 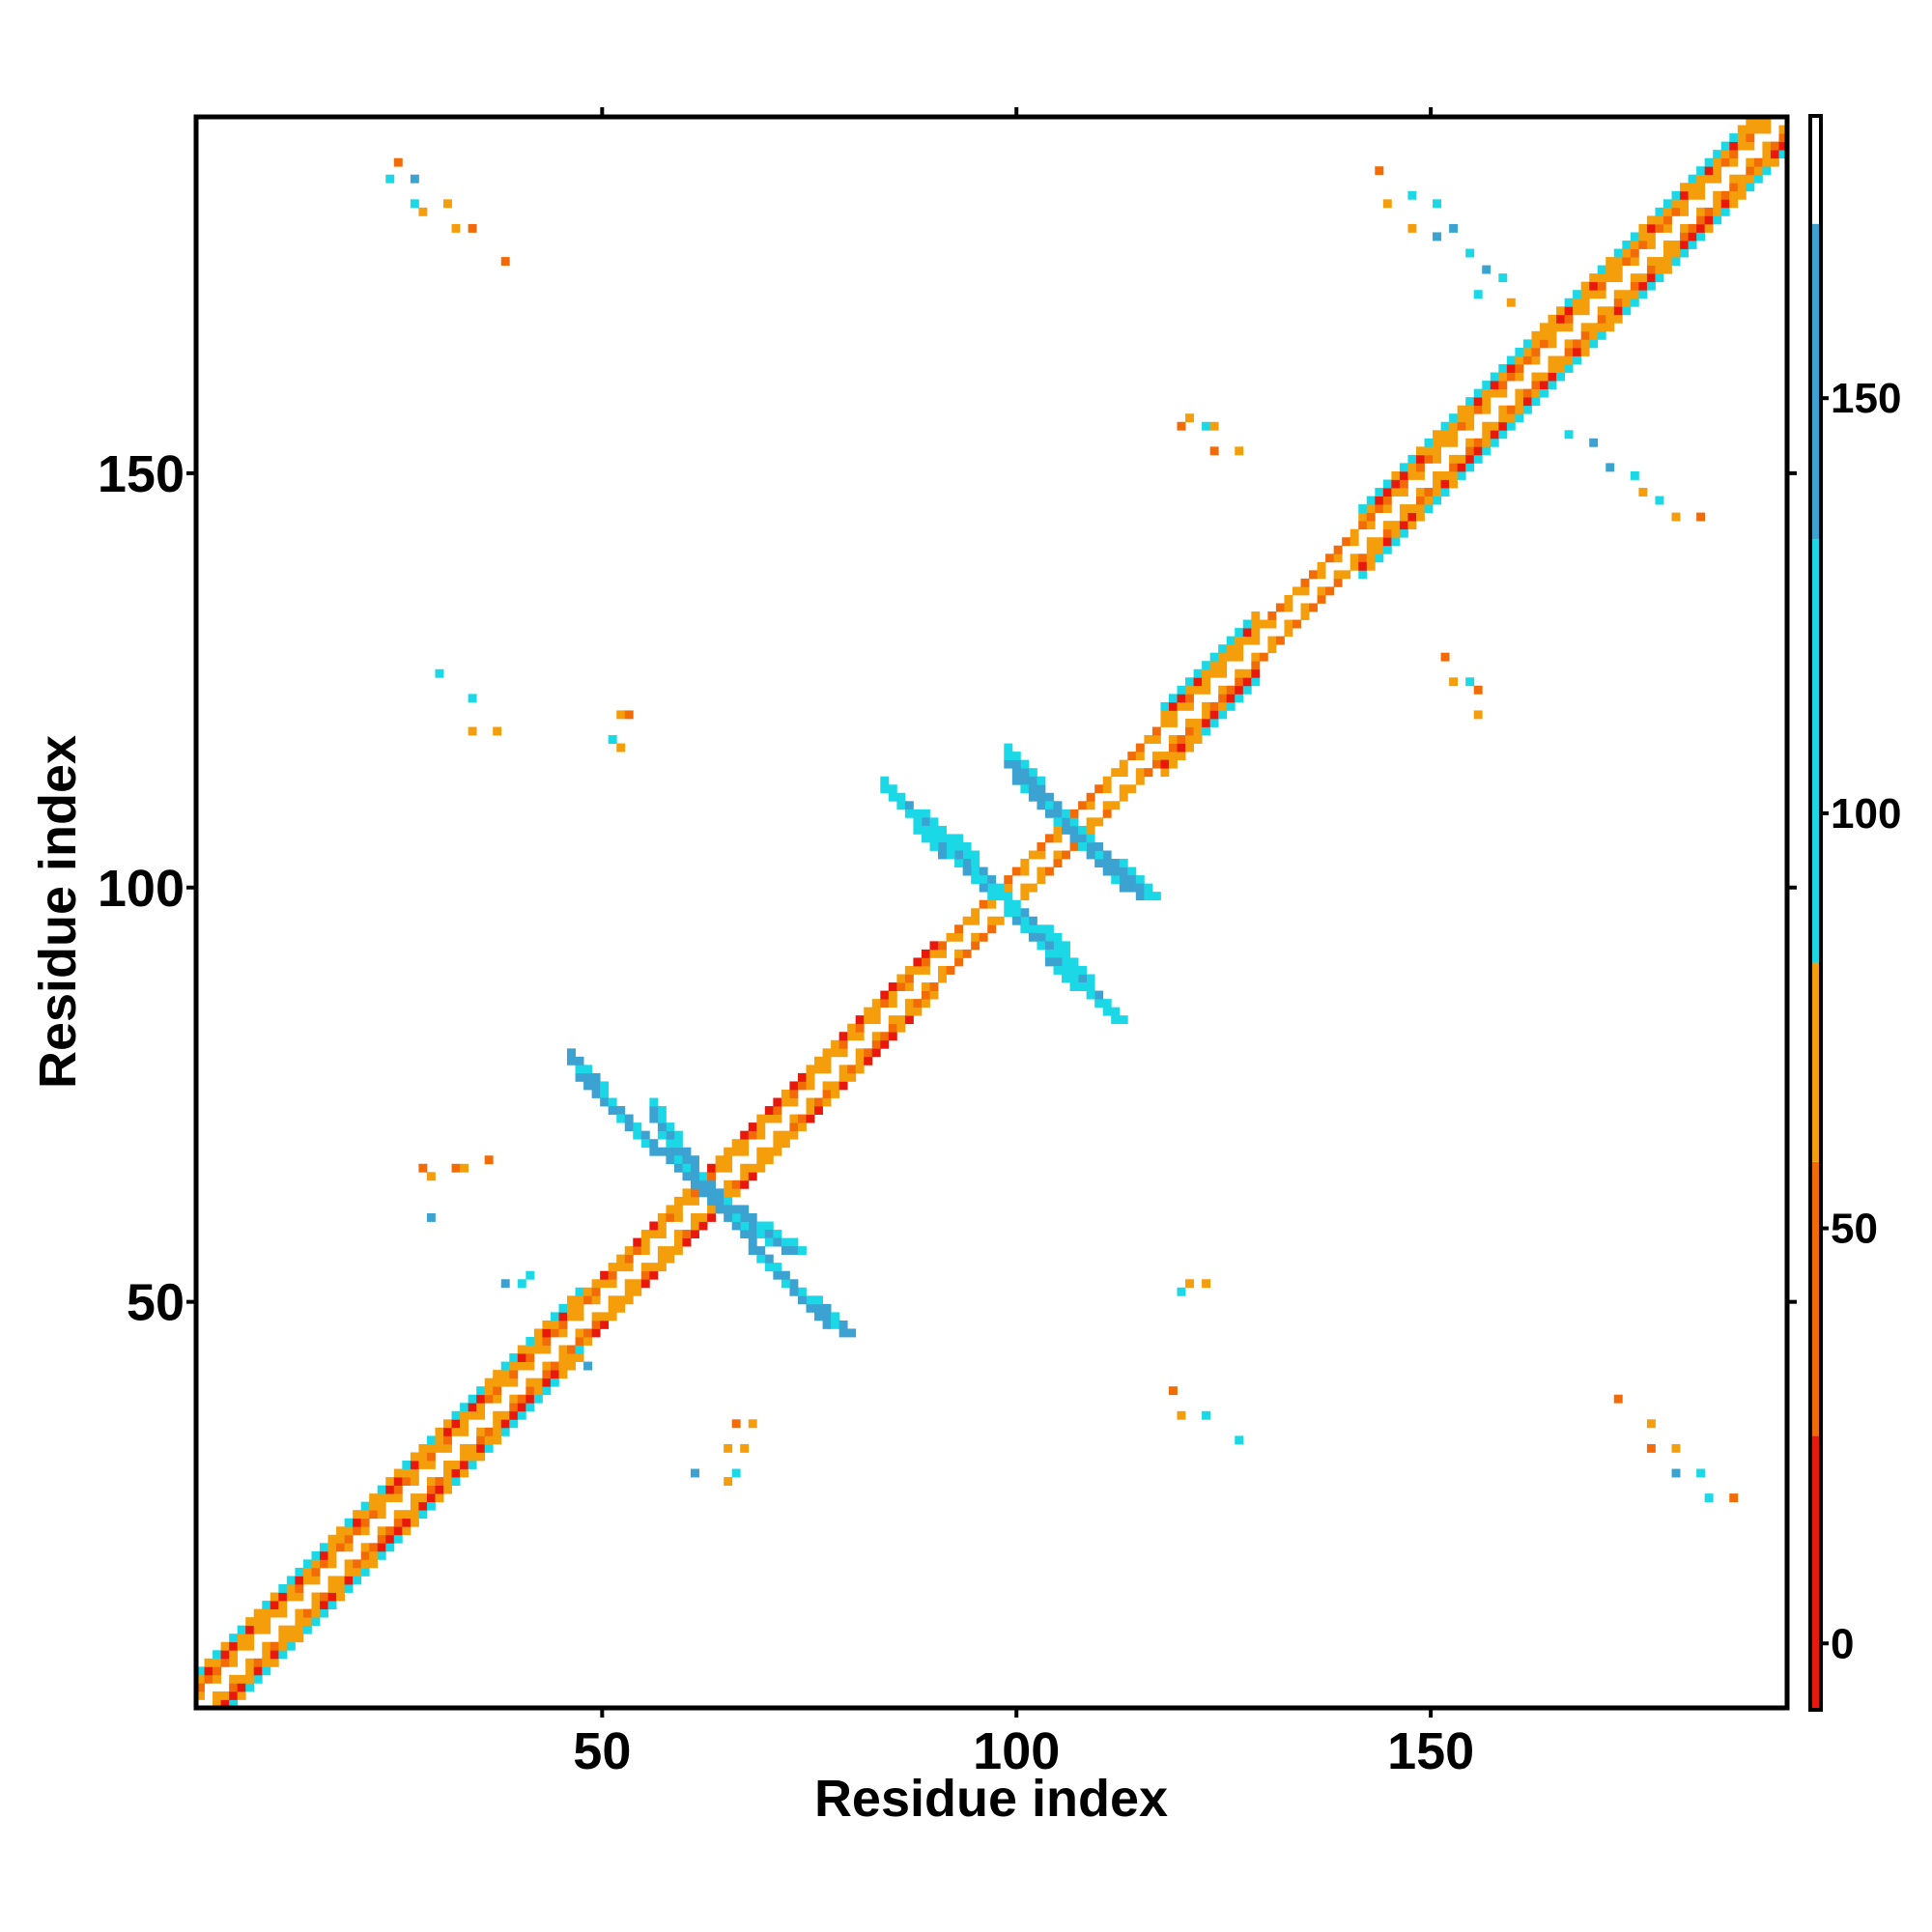 What do you see at coordinates (1854, 913) in the screenshot?
I see `colorbar: 0 50 100 150` at bounding box center [1854, 913].